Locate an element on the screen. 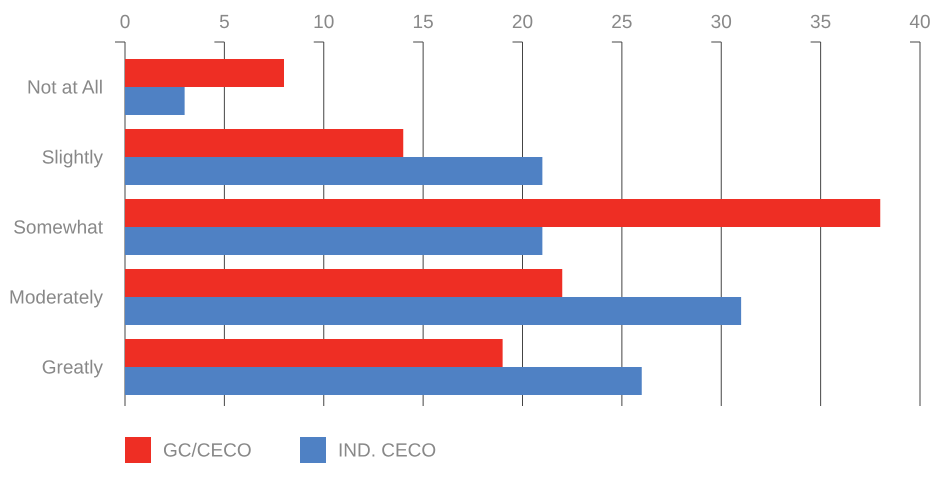 This screenshot has height=482, width=940. y-tick-label: Not at All is located at coordinates (64, 88).